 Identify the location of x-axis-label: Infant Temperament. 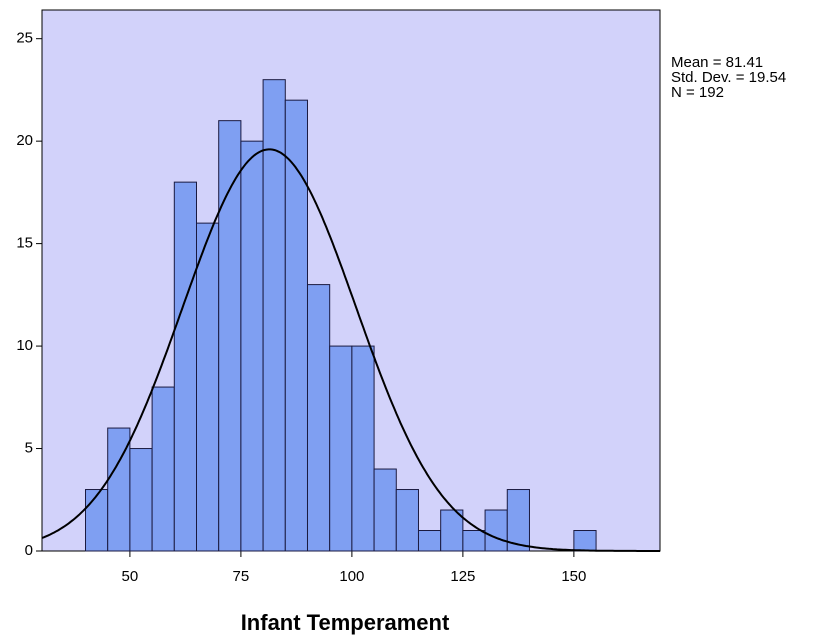
(345, 622).